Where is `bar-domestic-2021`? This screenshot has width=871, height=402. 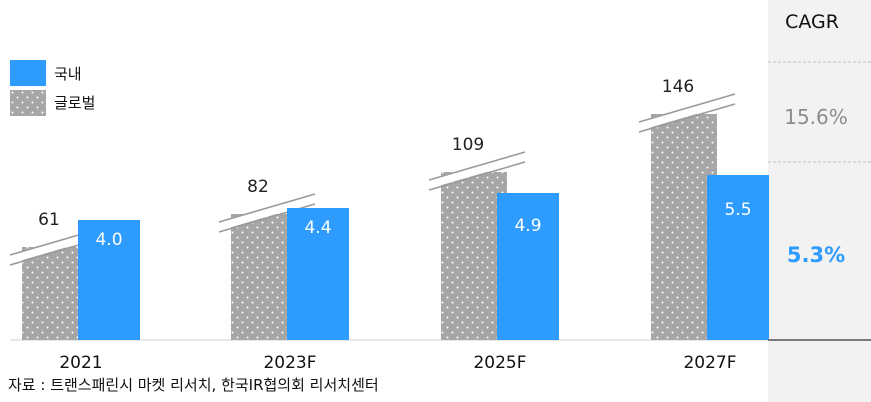
bar-domestic-2021 is located at coordinates (109, 280).